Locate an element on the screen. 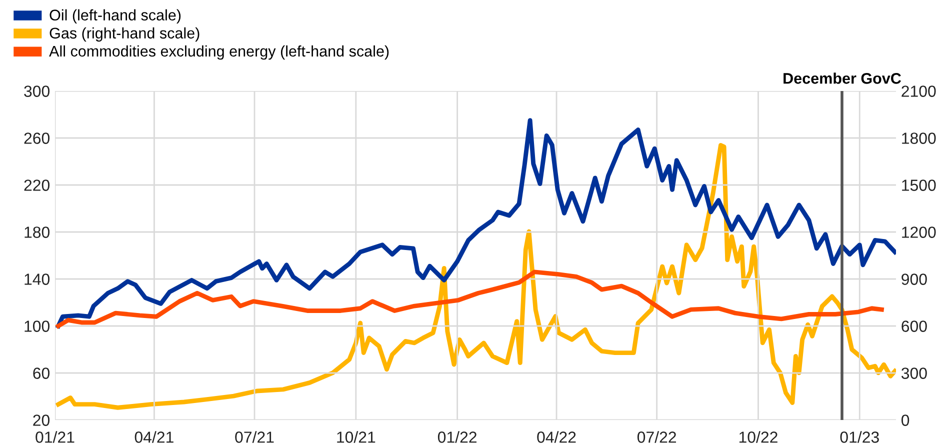 The width and height of the screenshot is (947, 447). x-tick-label: 01/21 is located at coordinates (55, 437).